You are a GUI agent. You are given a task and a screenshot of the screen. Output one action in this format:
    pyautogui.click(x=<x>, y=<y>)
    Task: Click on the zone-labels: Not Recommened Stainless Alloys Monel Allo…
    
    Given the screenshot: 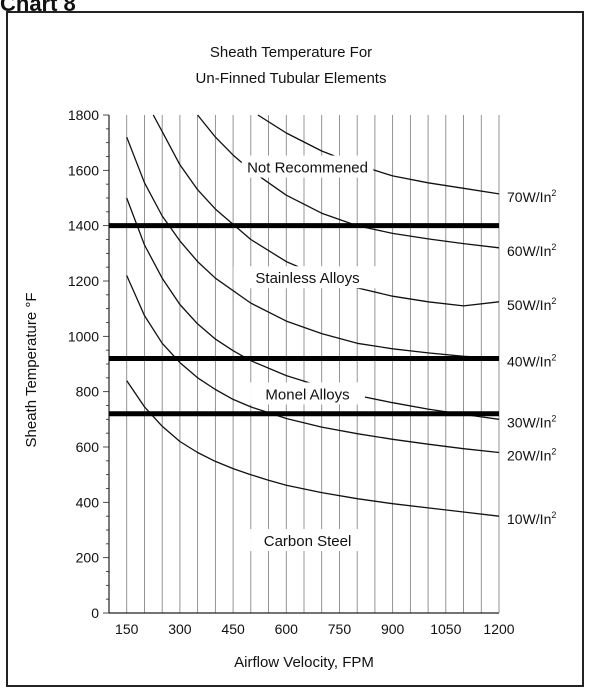 What is the action you would take?
    pyautogui.click(x=307, y=353)
    